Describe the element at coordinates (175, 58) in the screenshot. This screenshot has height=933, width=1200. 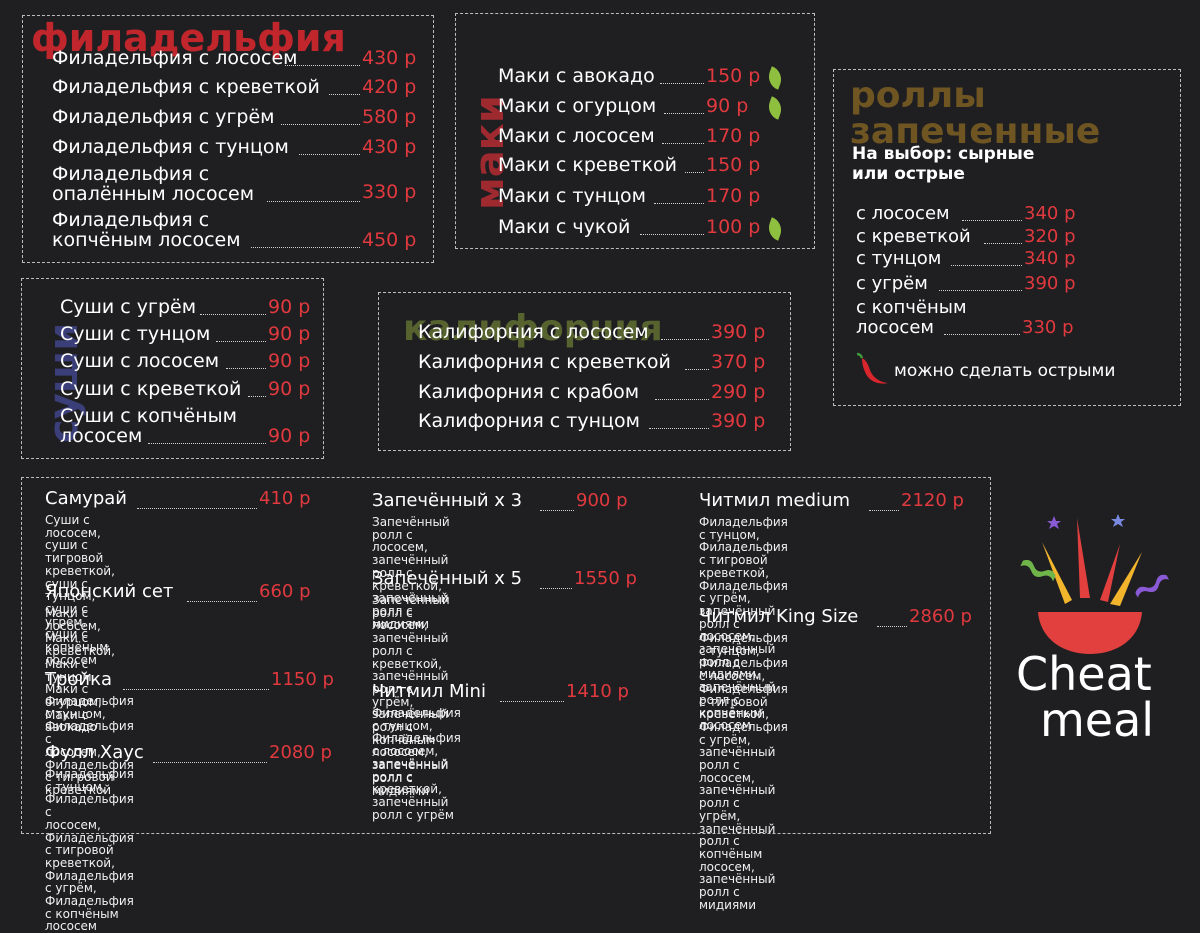
I see `item-name: Филадельфия с лососем` at that location.